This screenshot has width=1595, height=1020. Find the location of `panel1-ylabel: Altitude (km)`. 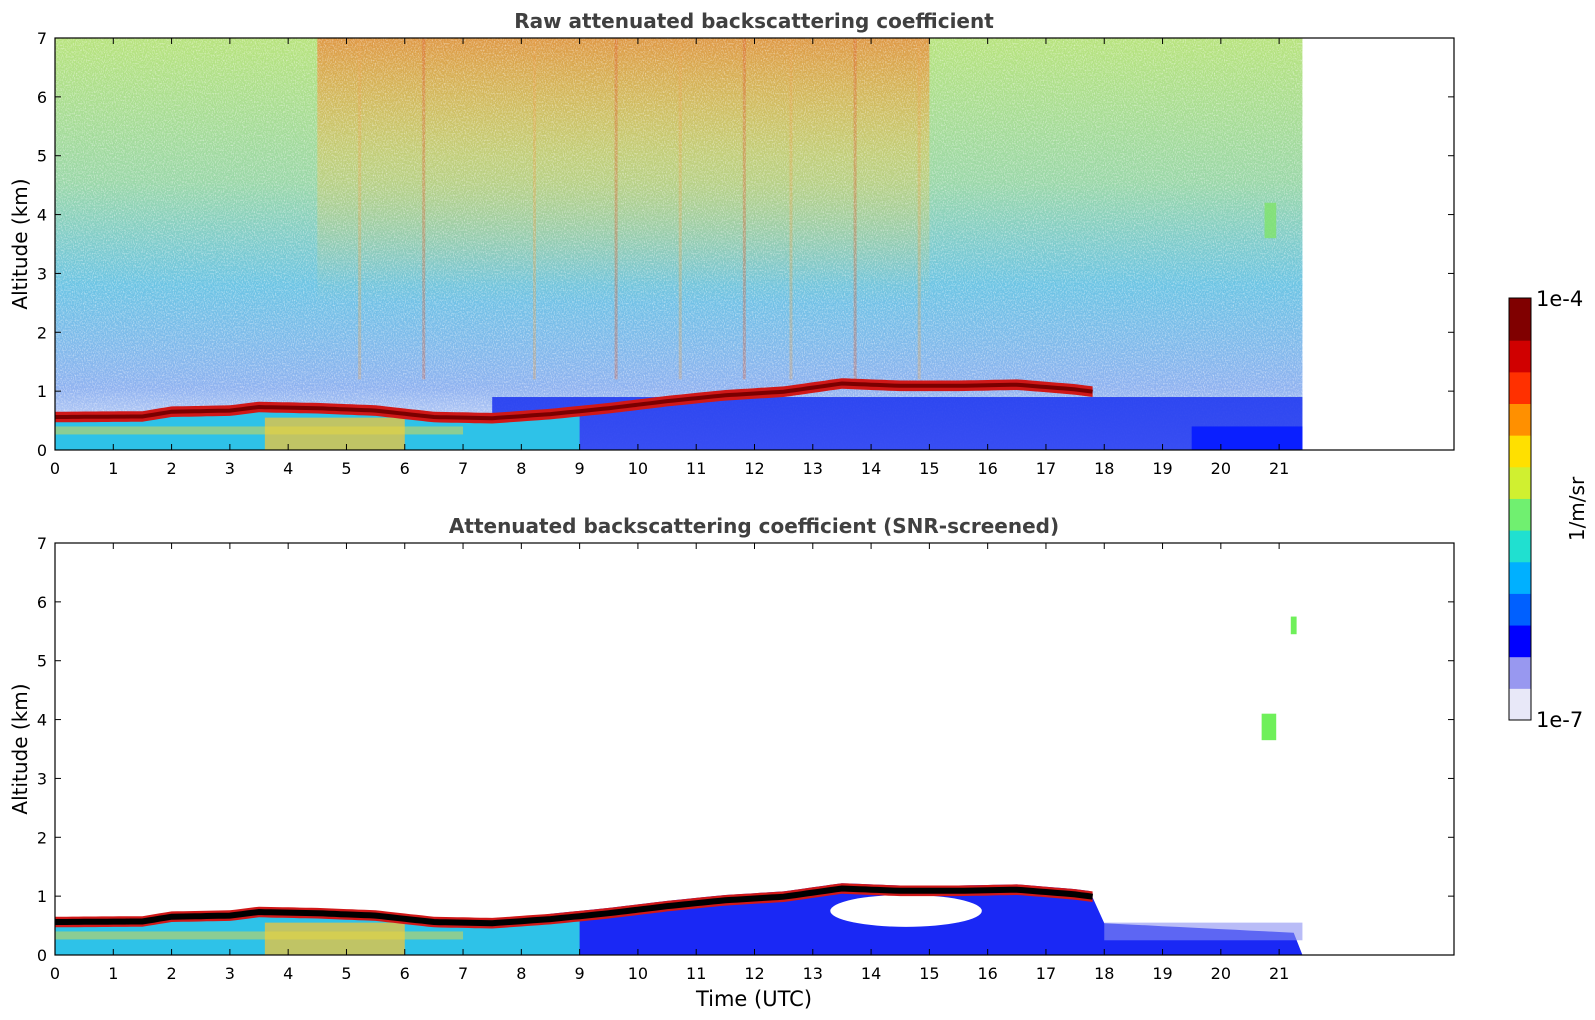

panel1-ylabel: Altitude (km) is located at coordinates (20, 243).